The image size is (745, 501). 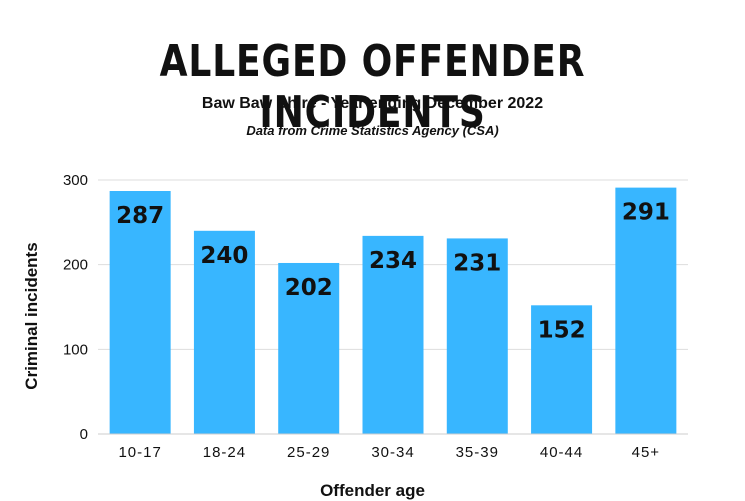 I want to click on y-tick-label: 300, so click(x=75, y=180).